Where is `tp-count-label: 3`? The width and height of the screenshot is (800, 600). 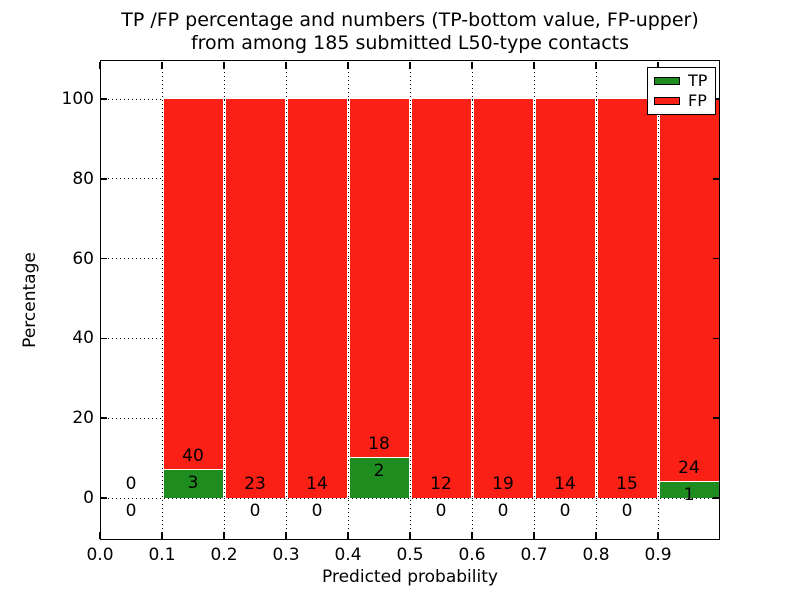 tp-count-label: 3 is located at coordinates (193, 483).